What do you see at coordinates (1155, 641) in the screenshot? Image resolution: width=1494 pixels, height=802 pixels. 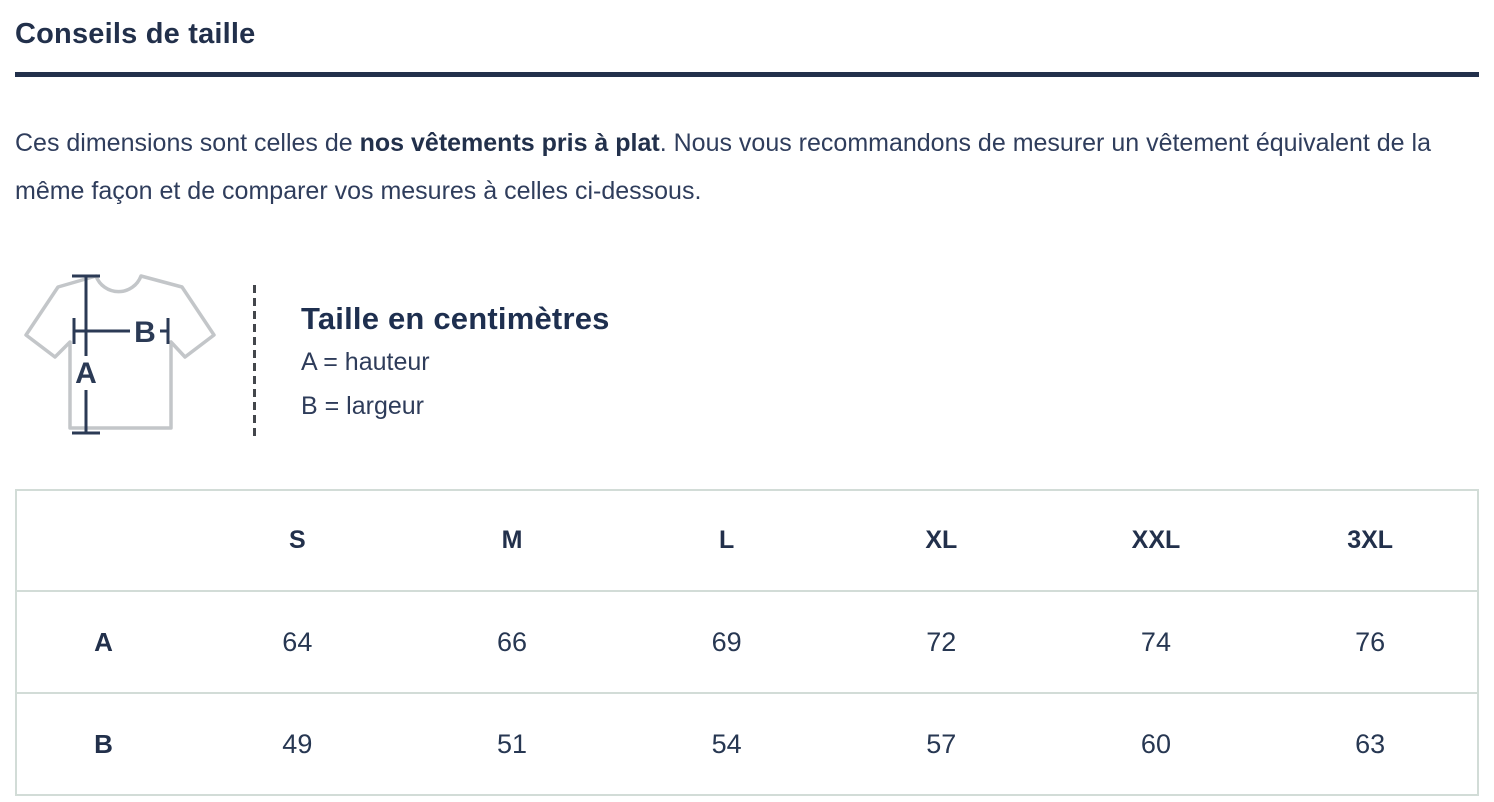 I see `size-value: 74` at bounding box center [1155, 641].